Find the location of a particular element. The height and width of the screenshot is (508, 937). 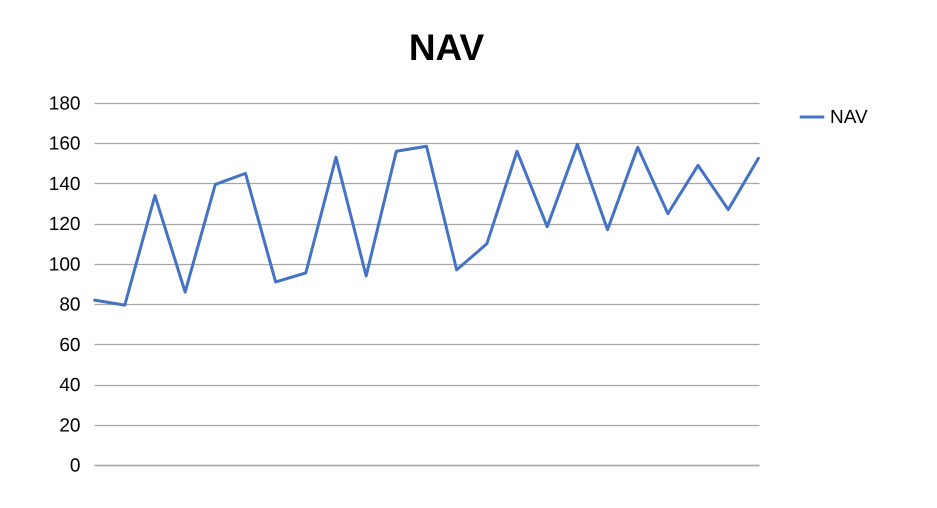

y-tick-label: 100 is located at coordinates (64, 265).